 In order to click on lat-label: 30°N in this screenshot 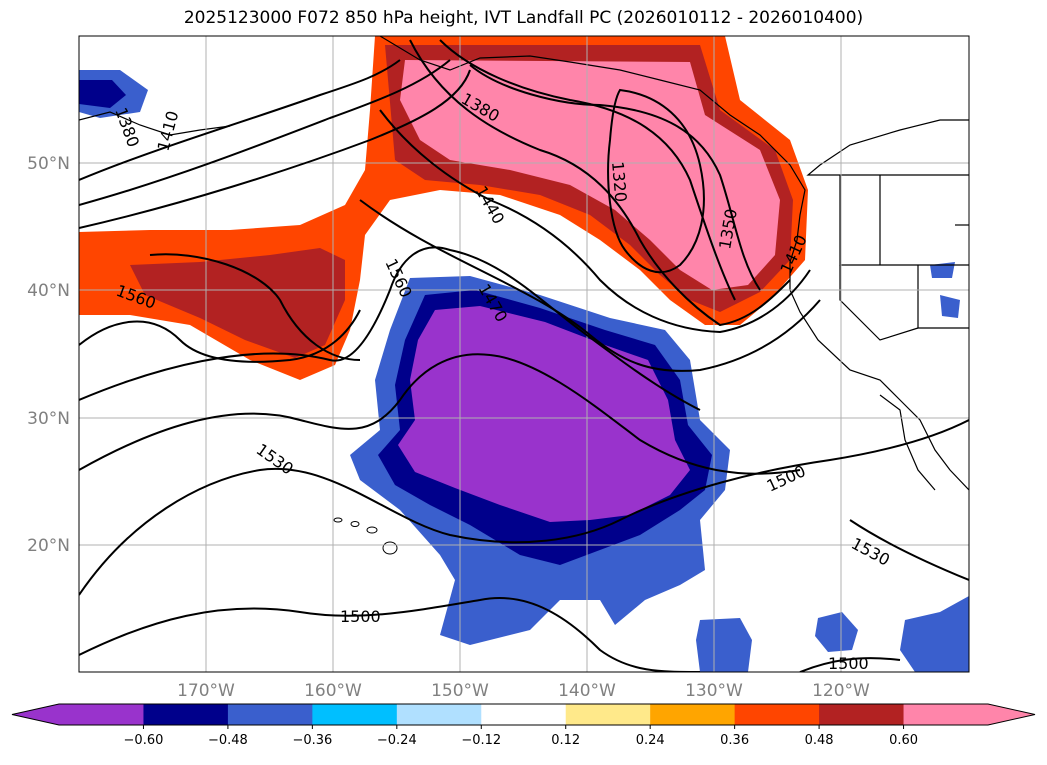, I will do `click(48, 419)`.